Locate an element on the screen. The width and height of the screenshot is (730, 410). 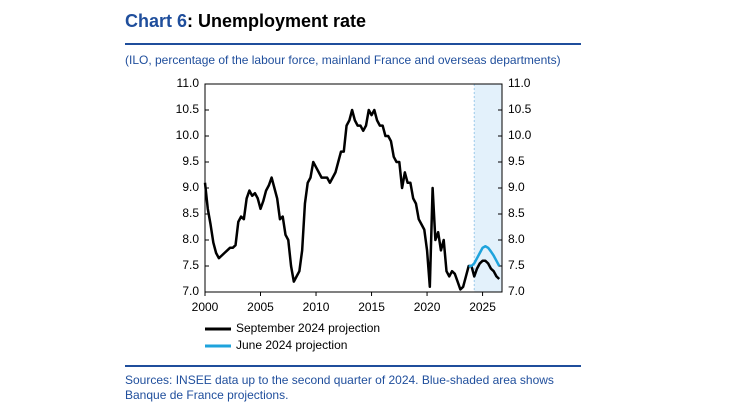
y-tick-label: 7.0 is located at coordinates (190, 291).